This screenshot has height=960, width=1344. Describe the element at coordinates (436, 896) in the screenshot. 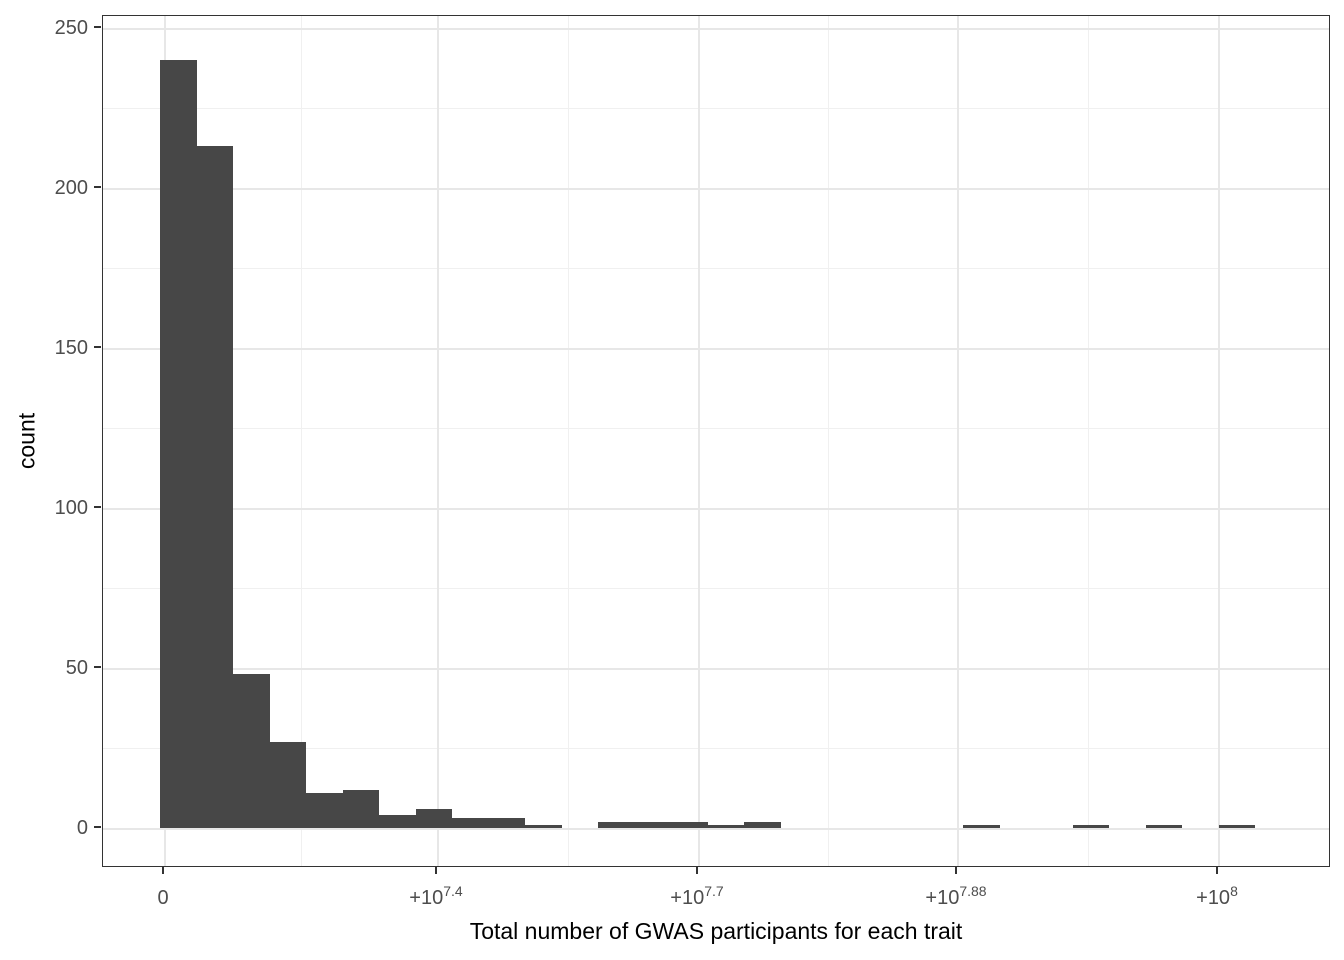

I see `x-tick-label: +107.4` at that location.